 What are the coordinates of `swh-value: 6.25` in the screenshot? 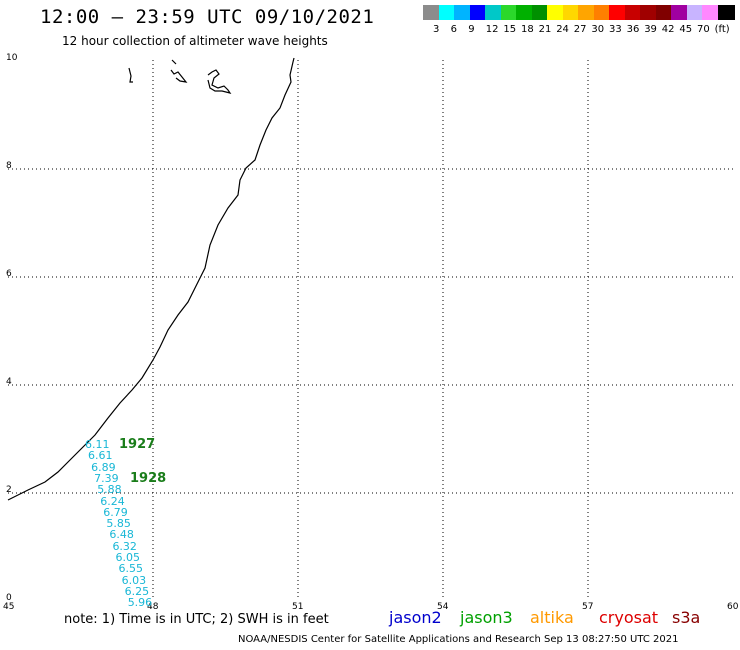 It's located at (137, 591).